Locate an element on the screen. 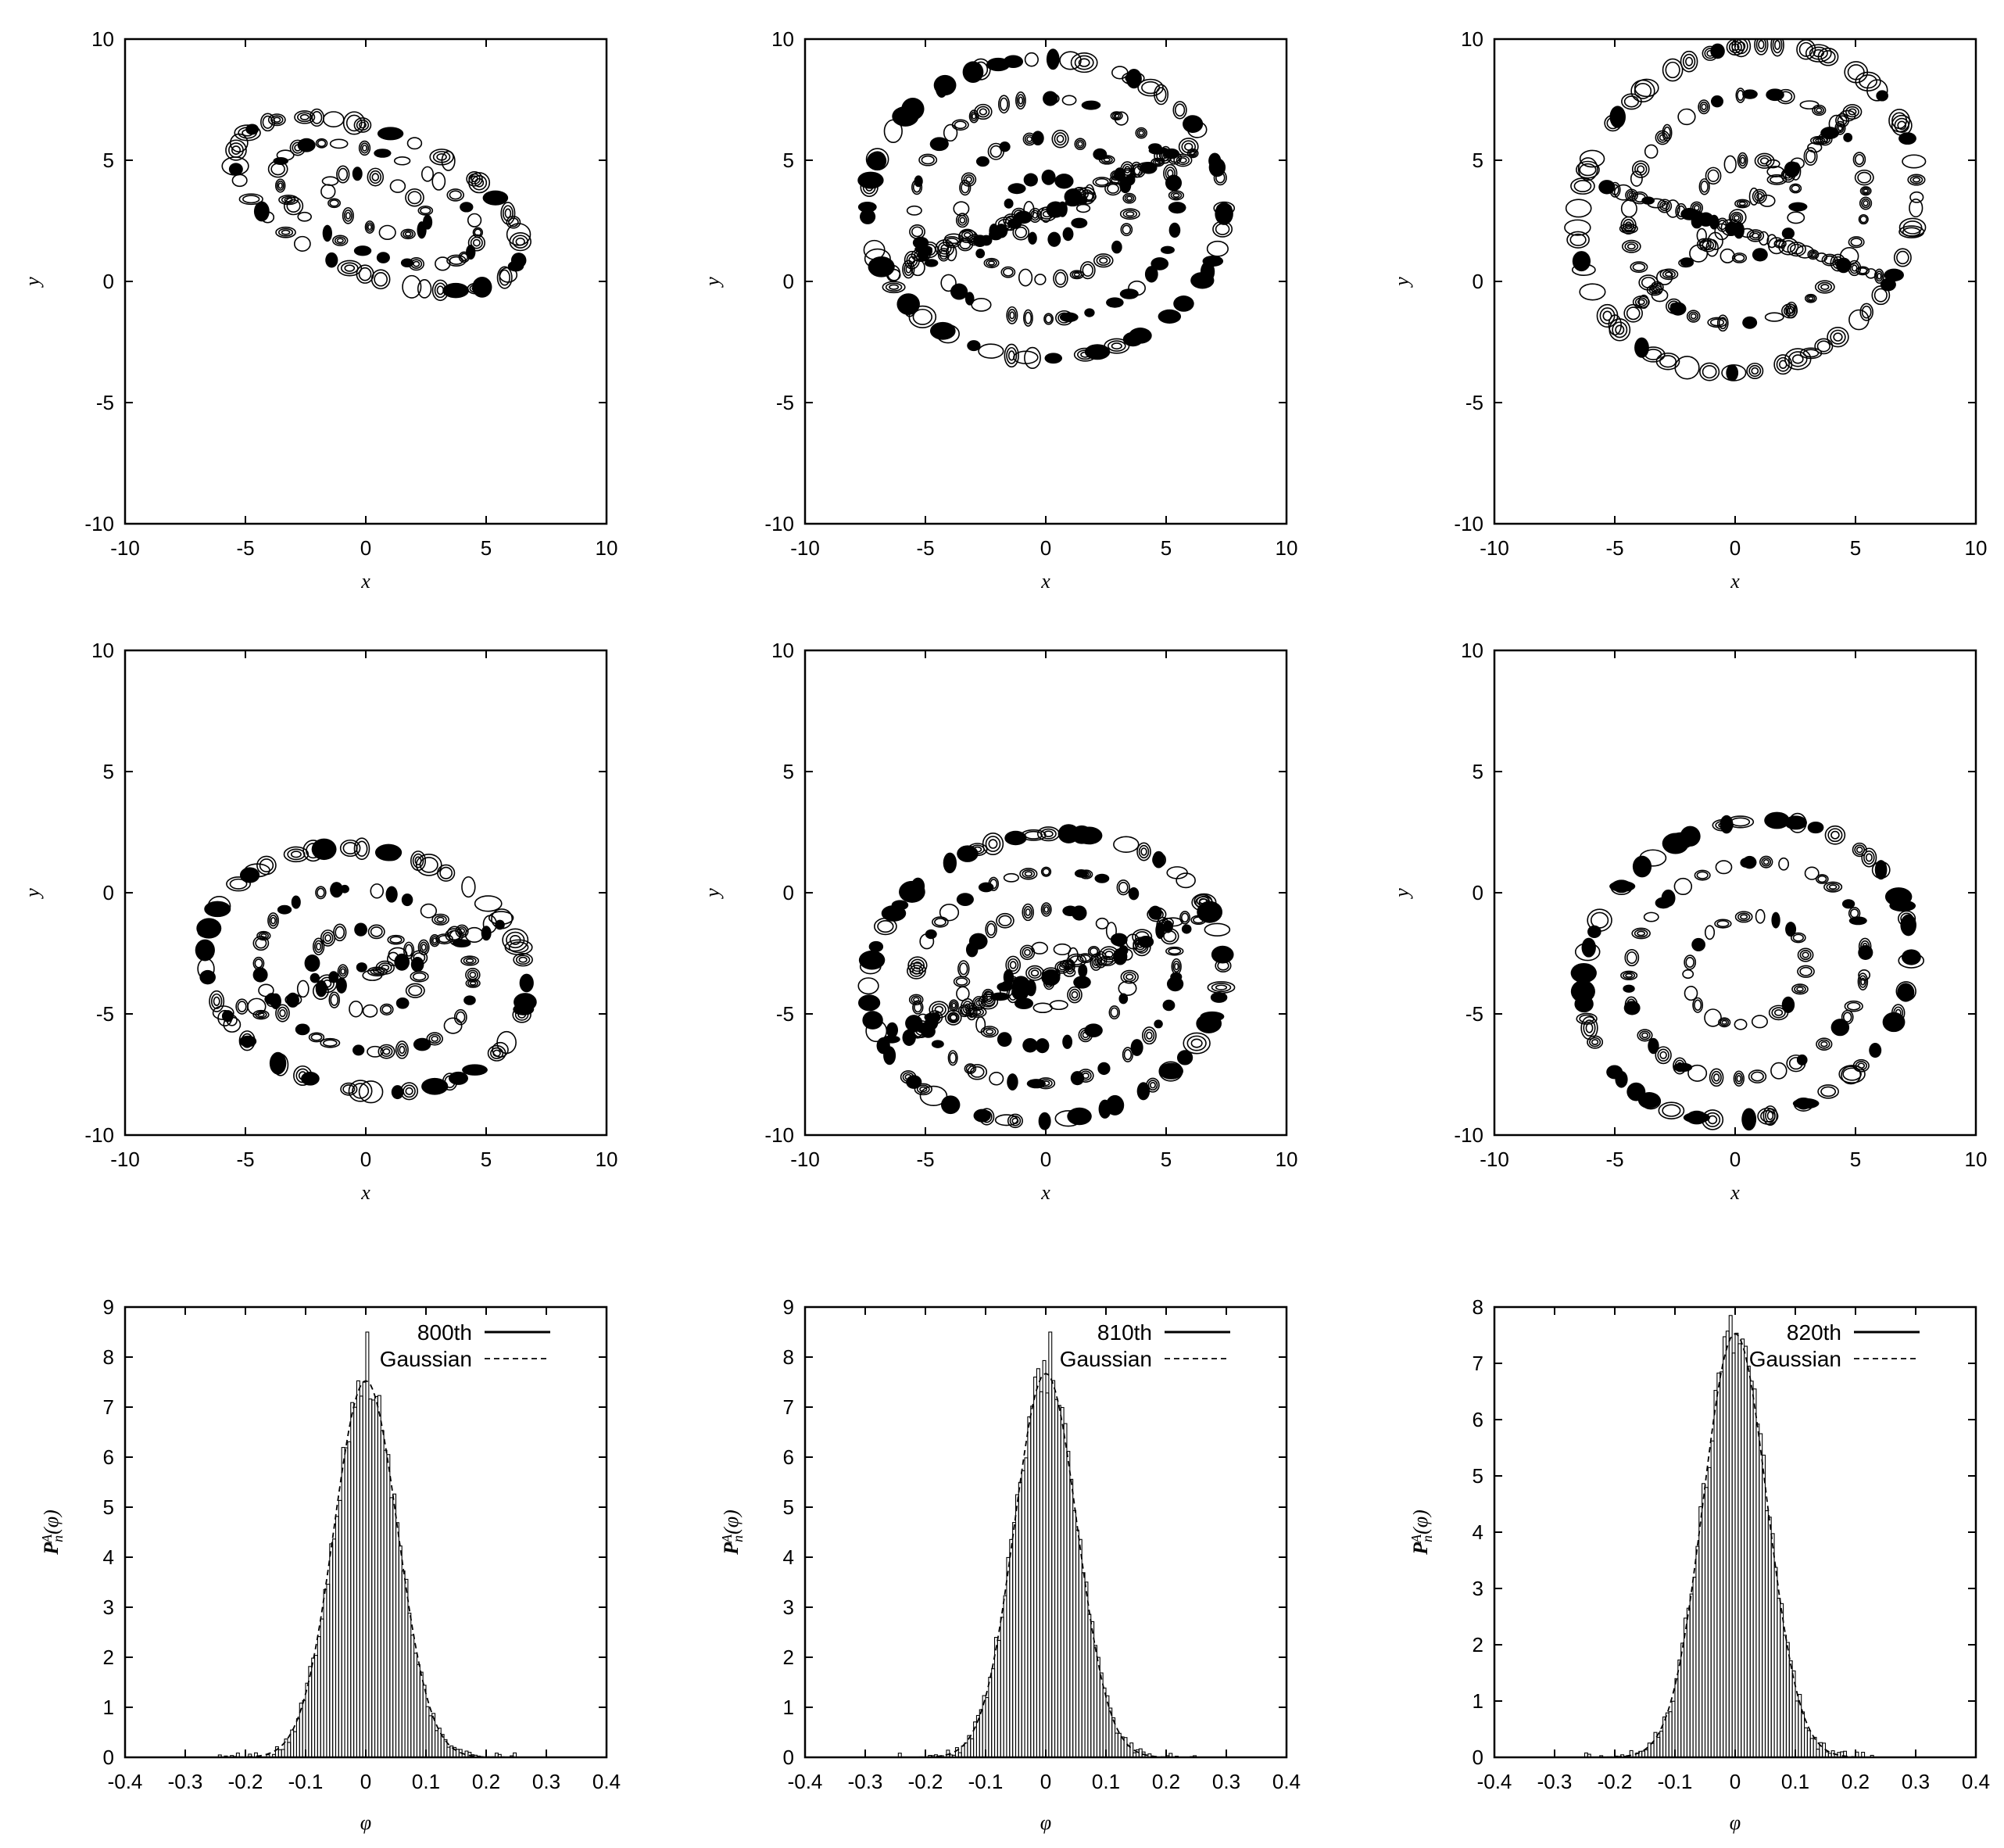 The width and height of the screenshot is (2004, 1848). y-tick-label: 10 is located at coordinates (782, 39).